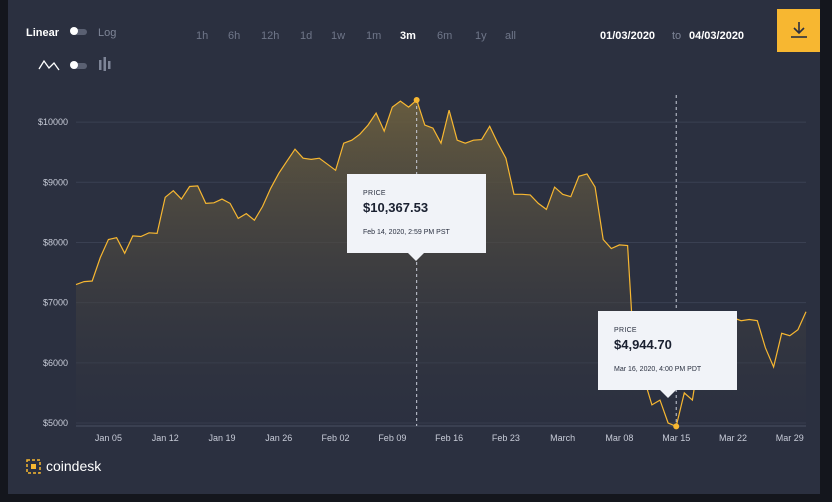  Describe the element at coordinates (107, 33) in the screenshot. I see `scale-log-label: Log` at that location.